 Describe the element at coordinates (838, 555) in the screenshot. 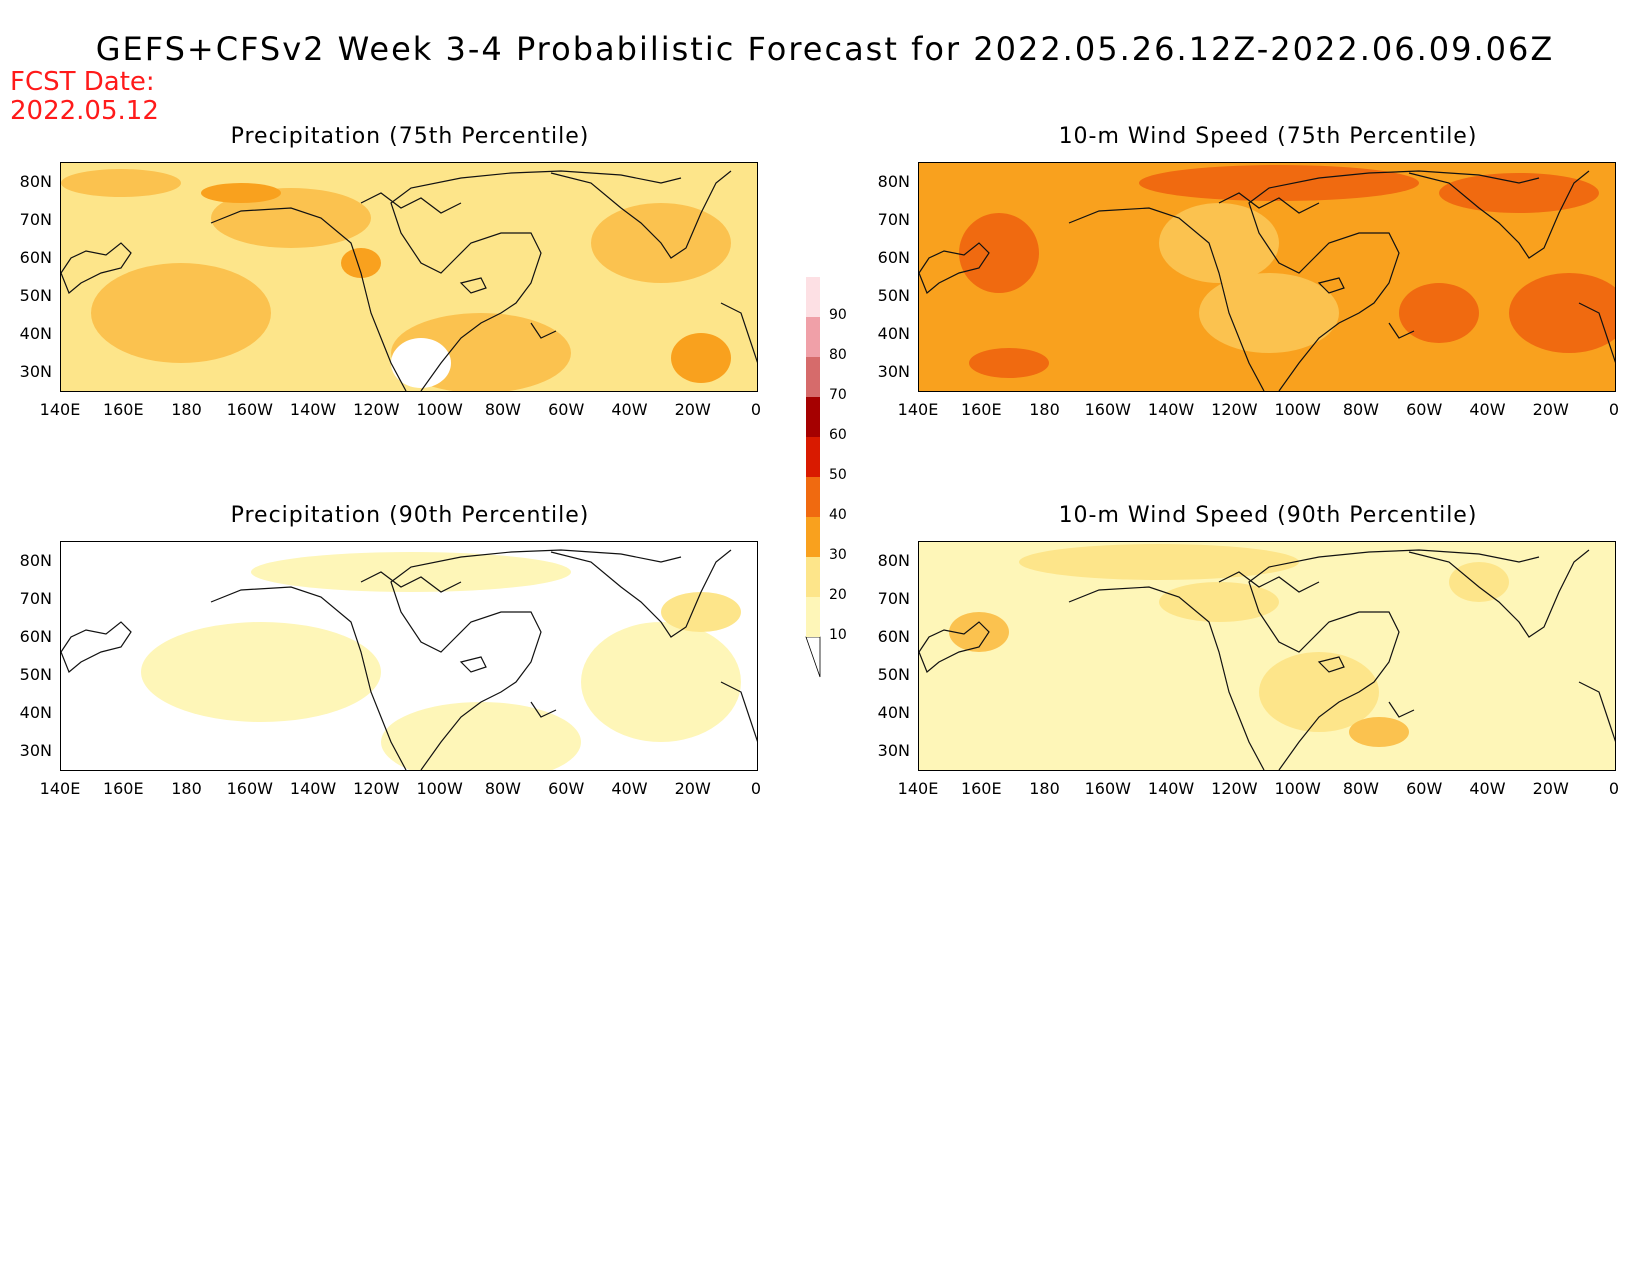

I see `colorbar-level-label: 30` at that location.